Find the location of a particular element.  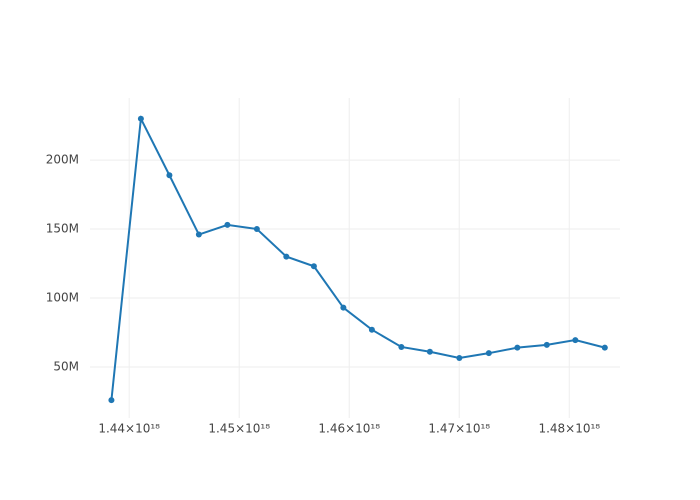

x-tick-label: 1.45×10¹⁸ is located at coordinates (239, 429).